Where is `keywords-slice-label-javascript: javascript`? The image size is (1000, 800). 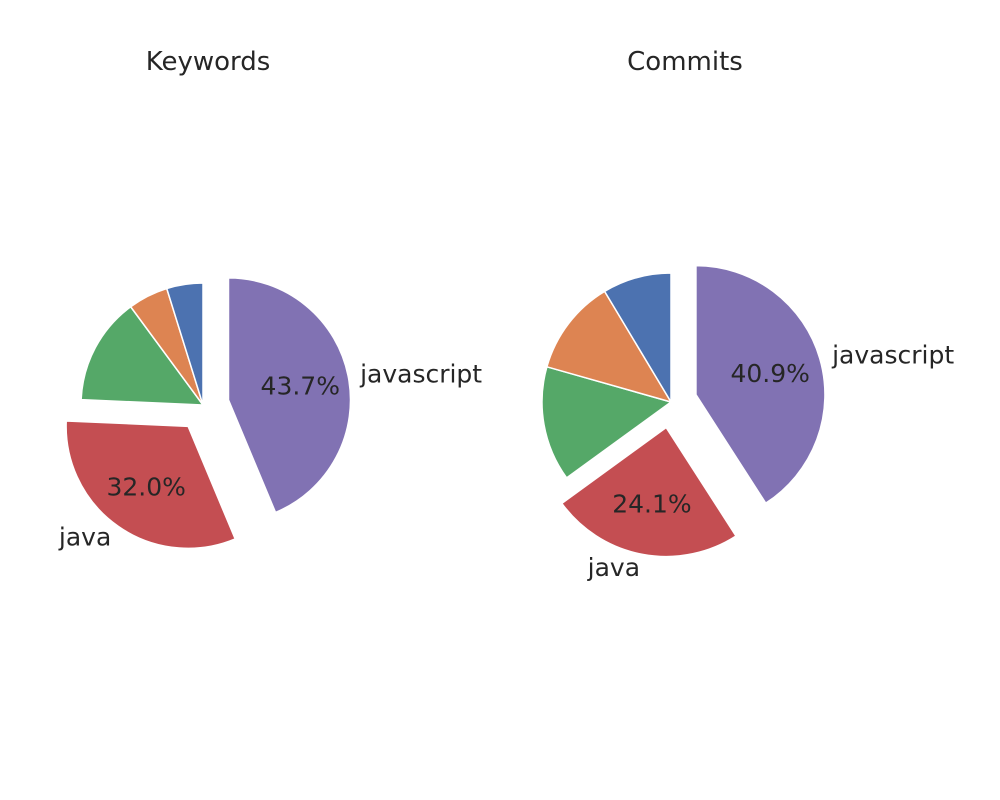 keywords-slice-label-javascript: javascript is located at coordinates (420, 373).